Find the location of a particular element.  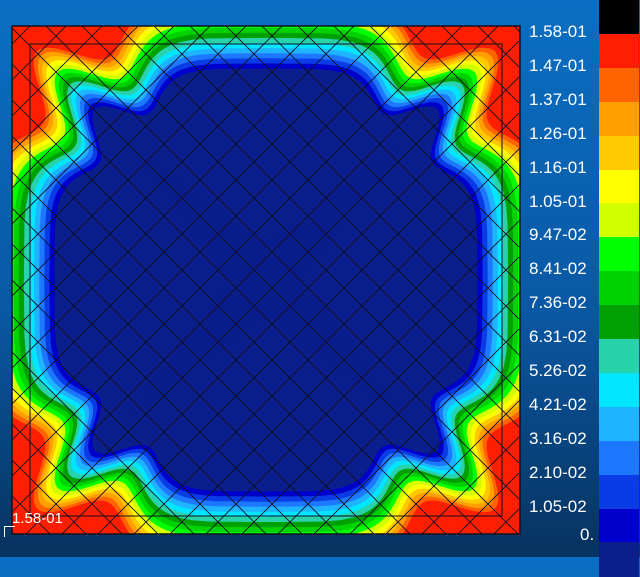

legend-label: 1.05-01 is located at coordinates (558, 201).